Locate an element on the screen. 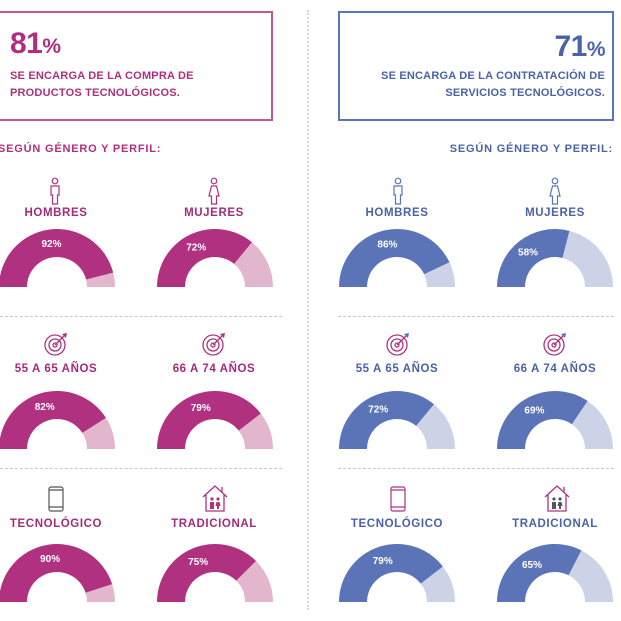  right-section-title: SEGÚN GÉNERO Y PERFIL: is located at coordinates (531, 149).